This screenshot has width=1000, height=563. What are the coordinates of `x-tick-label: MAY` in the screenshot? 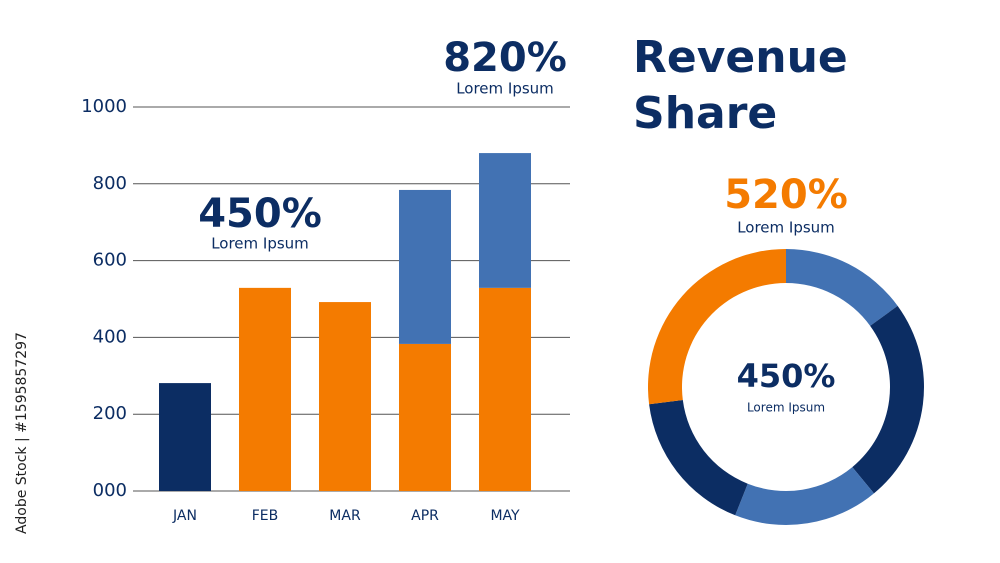 It's located at (505, 516).